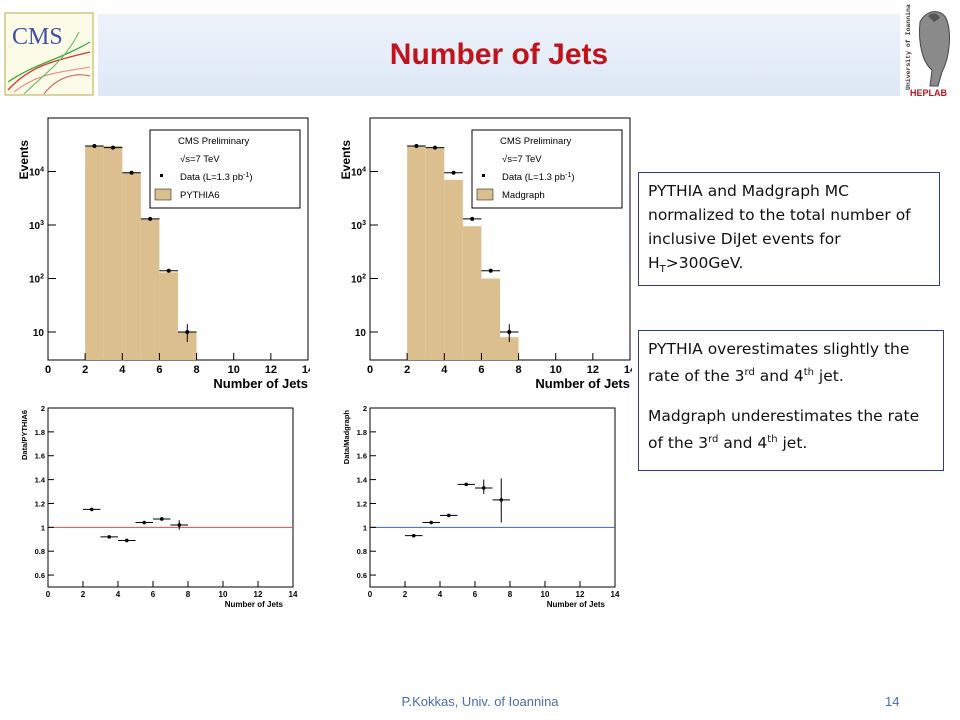 This screenshot has width=960, height=720. What do you see at coordinates (40, 551) in the screenshot?
I see `y-tick-label: 0.8` at bounding box center [40, 551].